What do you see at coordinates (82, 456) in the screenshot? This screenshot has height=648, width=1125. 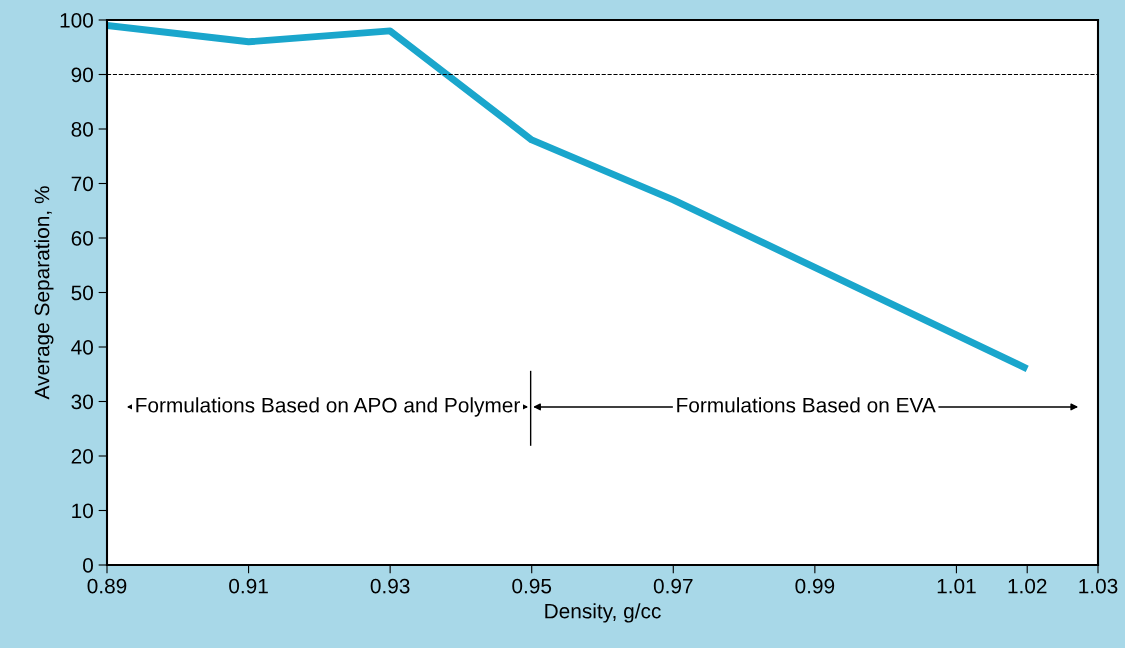 I see `y-tick-label: 20` at bounding box center [82, 456].